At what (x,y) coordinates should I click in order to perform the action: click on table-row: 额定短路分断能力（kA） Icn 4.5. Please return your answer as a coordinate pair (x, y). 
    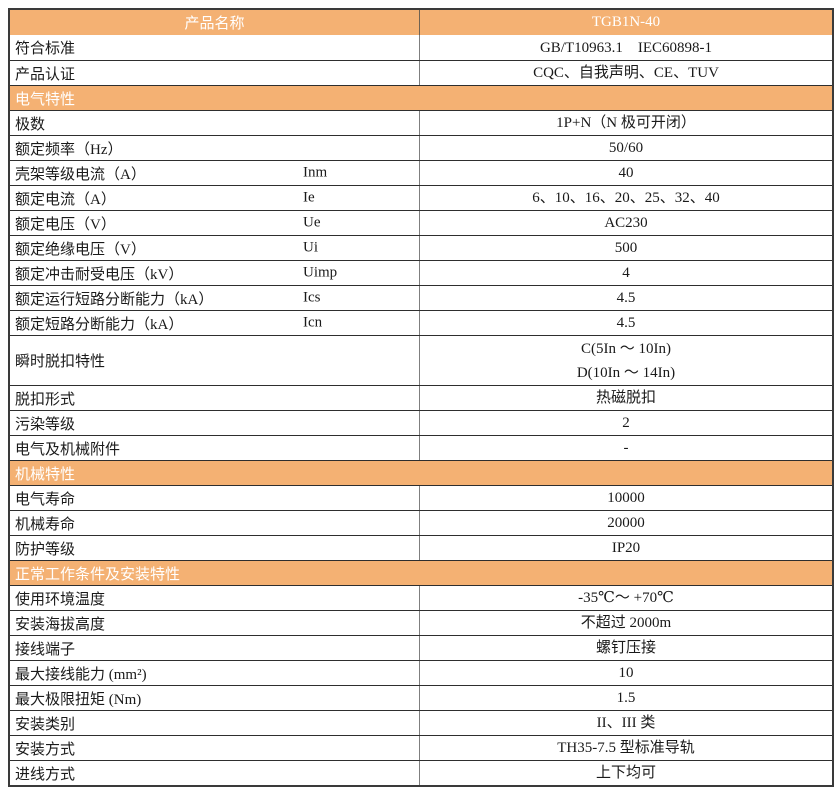
    Looking at the image, I should click on (421, 322).